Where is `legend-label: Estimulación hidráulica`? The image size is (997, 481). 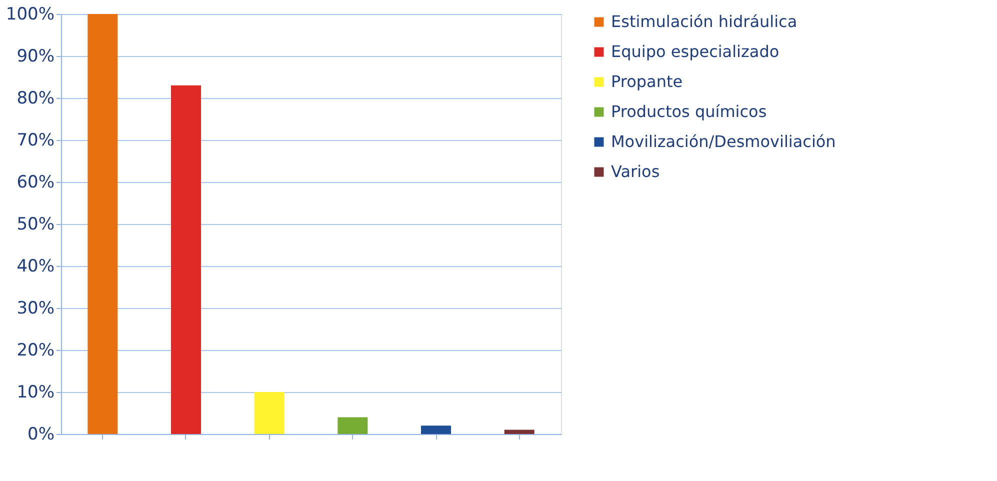 legend-label: Estimulación hidráulica is located at coordinates (704, 21).